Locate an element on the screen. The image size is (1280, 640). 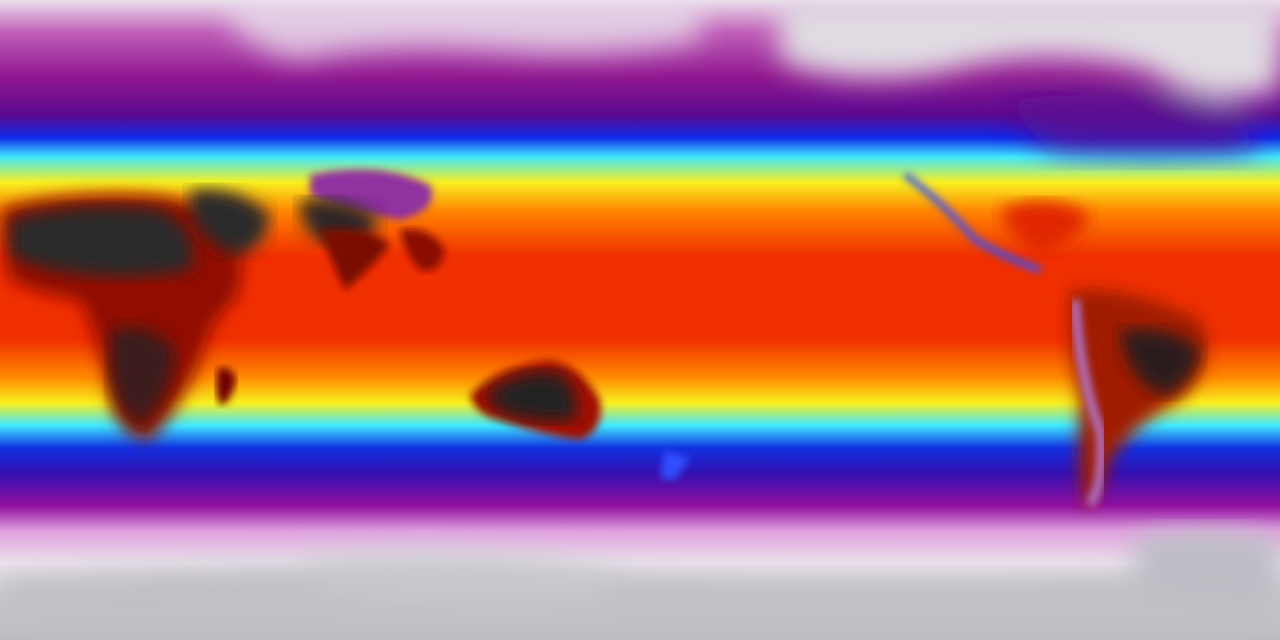
mexico-landmass is located at coordinates (972, 222).